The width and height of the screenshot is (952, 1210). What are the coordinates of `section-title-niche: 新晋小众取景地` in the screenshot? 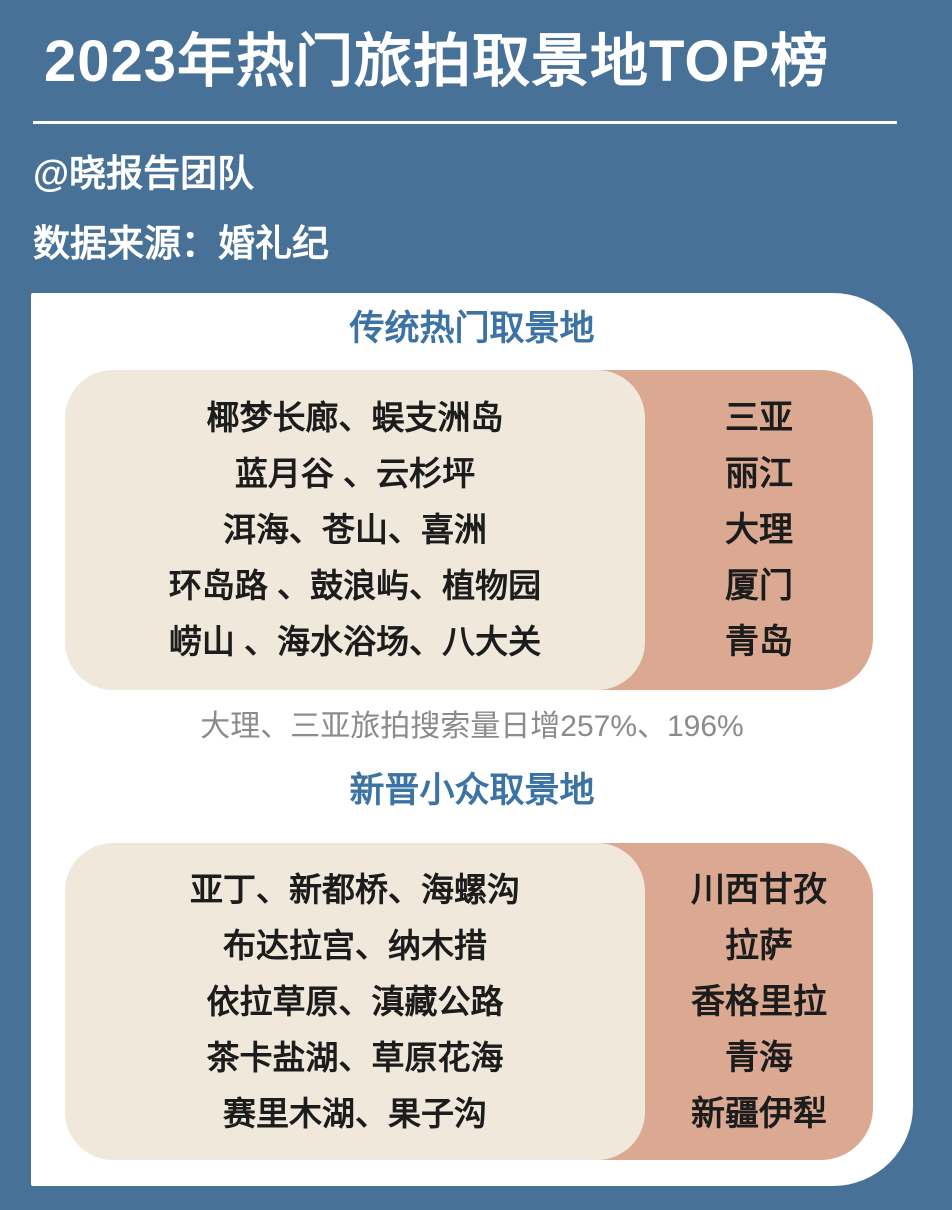 It's located at (472, 790).